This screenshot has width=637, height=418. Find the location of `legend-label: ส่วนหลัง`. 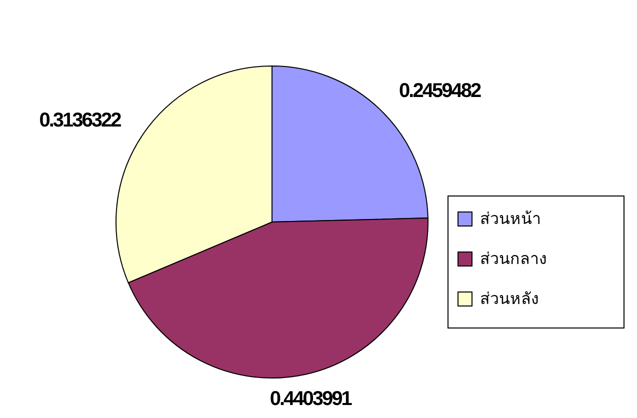

legend-label: ส่วนหลัง is located at coordinates (509, 298).